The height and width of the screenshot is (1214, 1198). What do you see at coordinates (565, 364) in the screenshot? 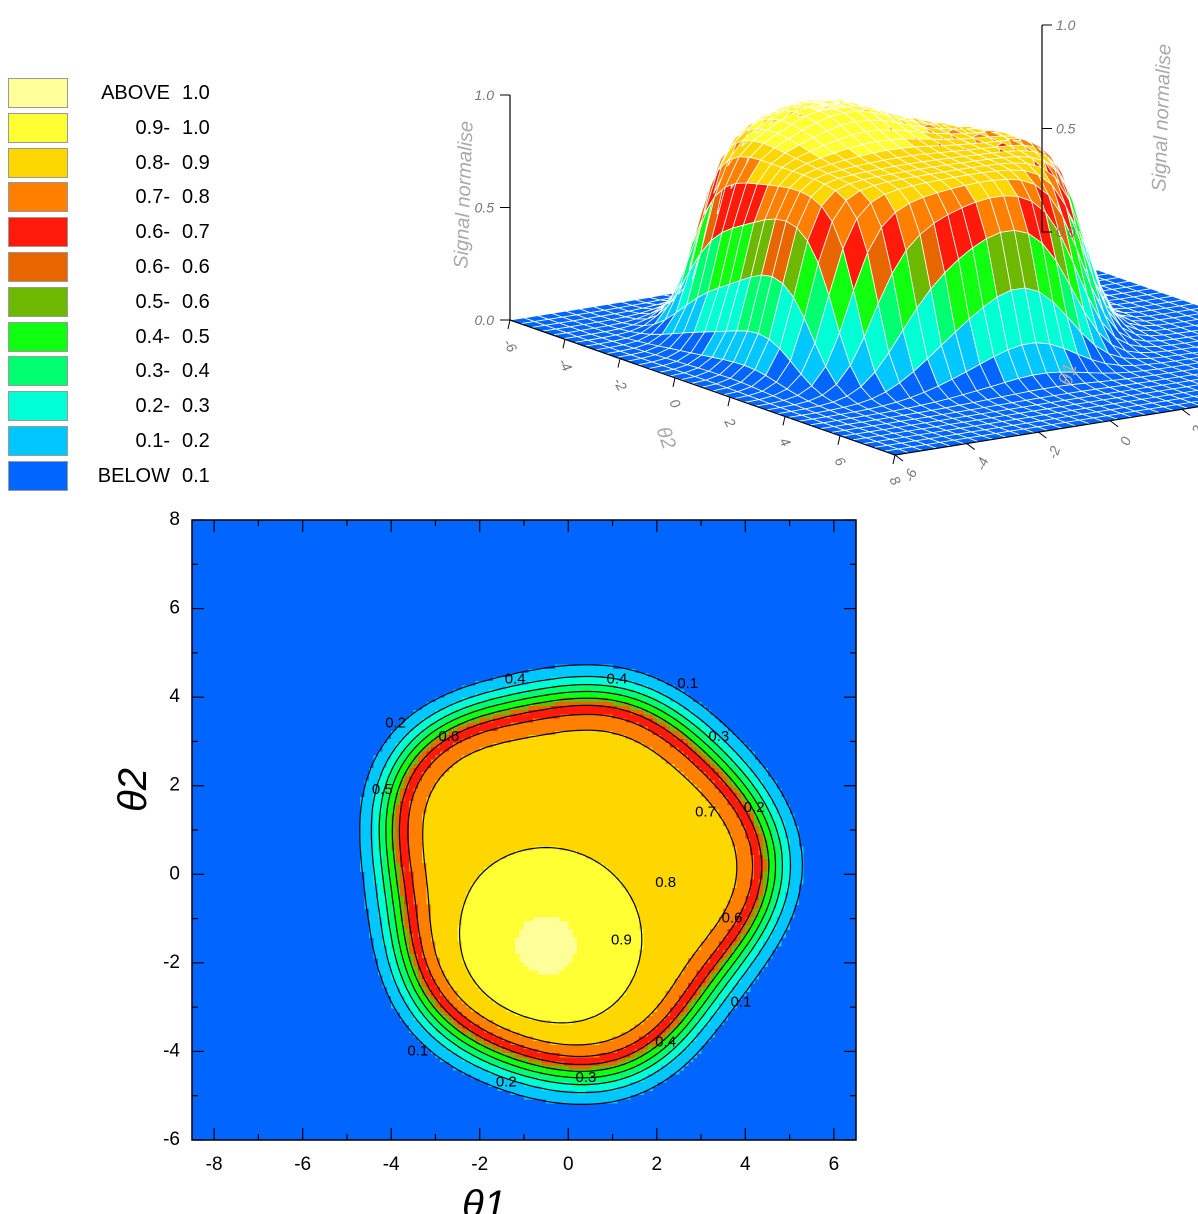
I see `theta2-tick-label: -4` at bounding box center [565, 364].